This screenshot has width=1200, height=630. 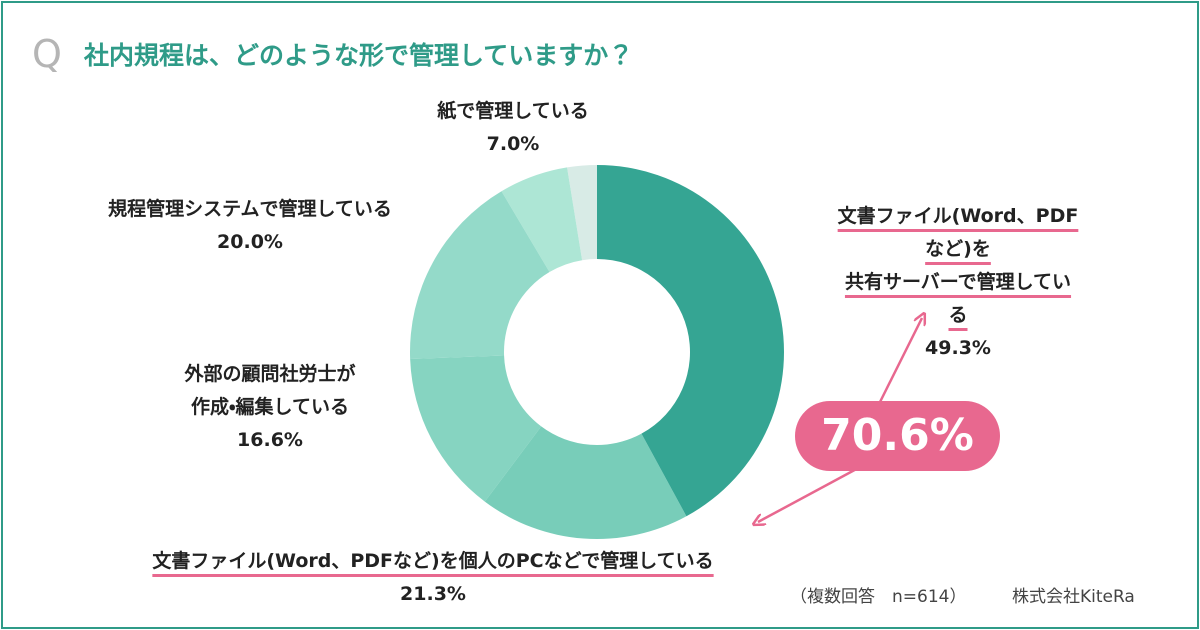 I want to click on category-label: 紙で管理している, so click(x=513, y=111).